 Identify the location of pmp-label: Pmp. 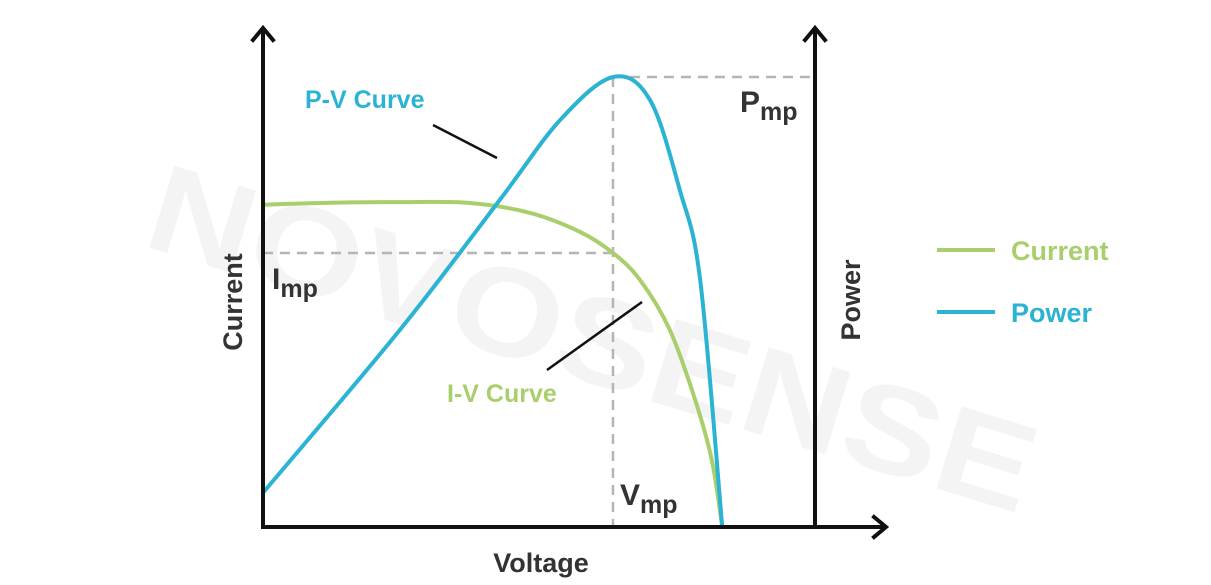
(769, 106).